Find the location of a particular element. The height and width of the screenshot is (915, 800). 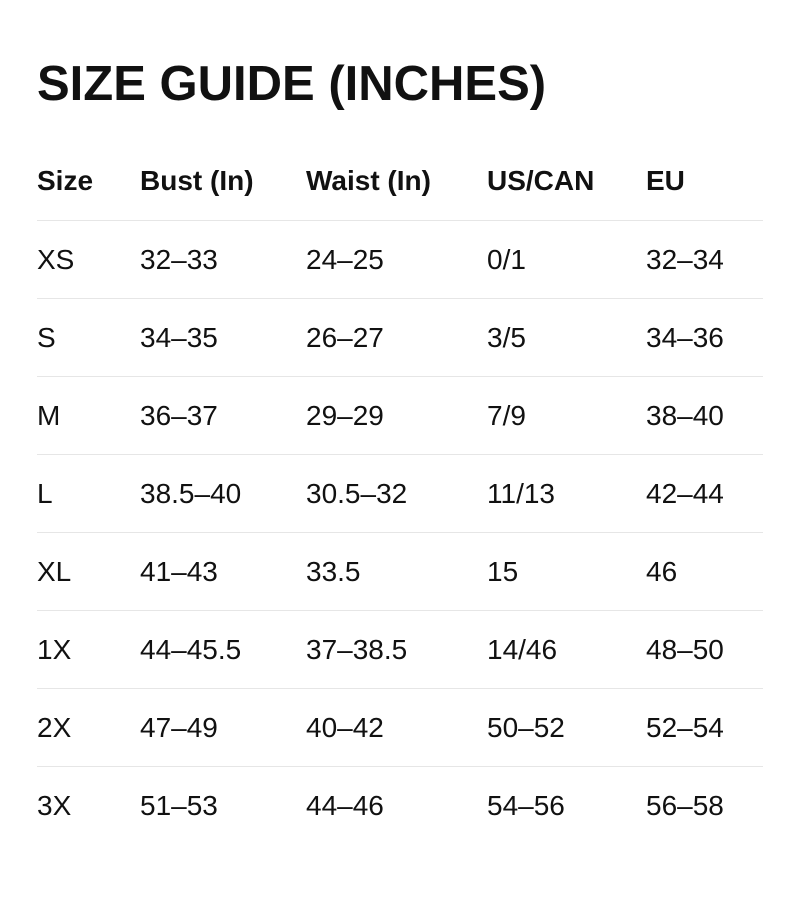

cell-us-can: 11/13 is located at coordinates (566, 493).